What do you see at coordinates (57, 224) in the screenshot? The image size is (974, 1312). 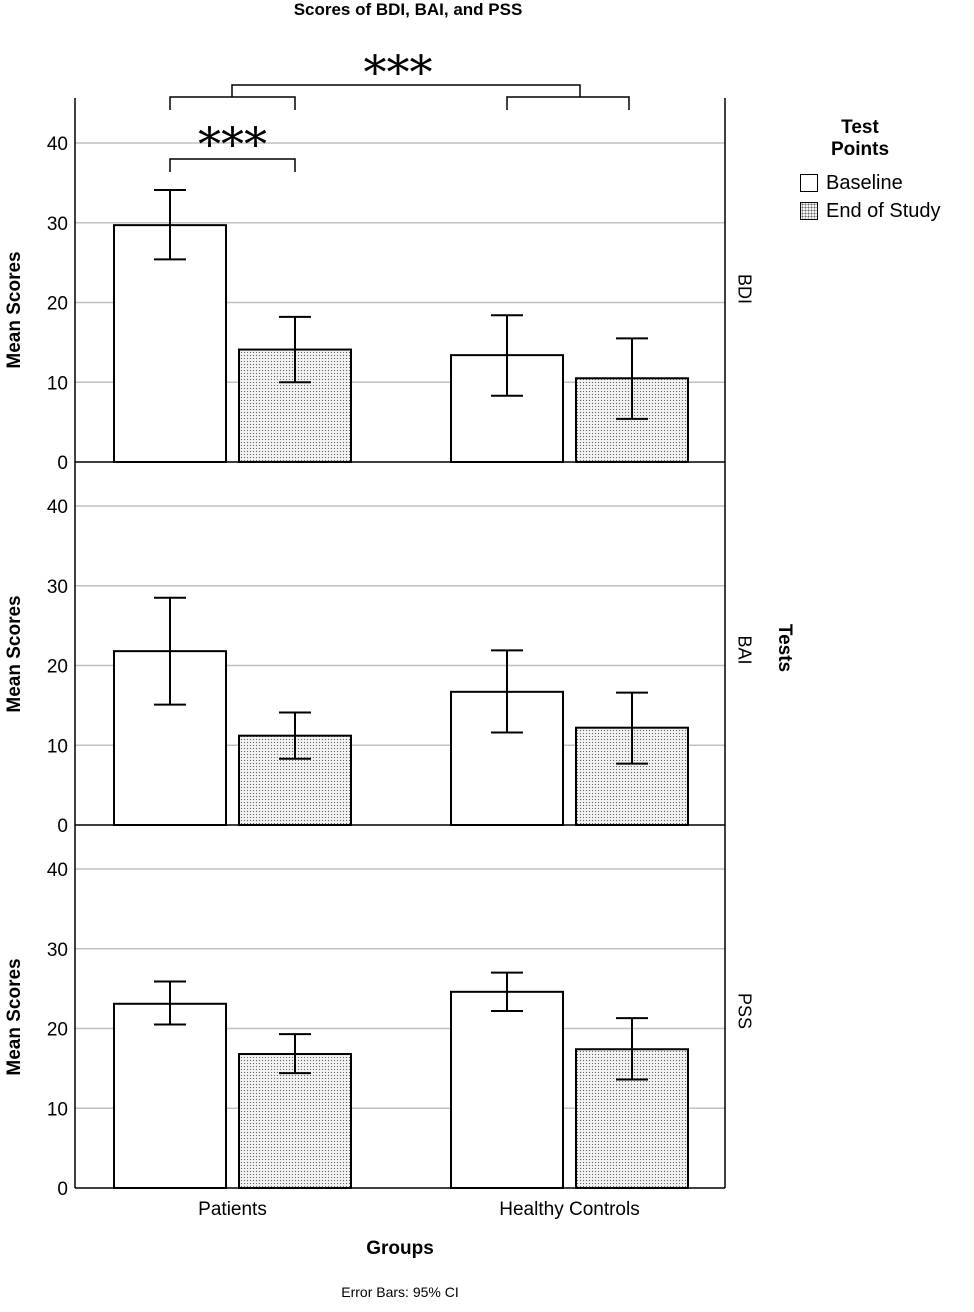 I see `y-tick-label-bdi-30: 30` at bounding box center [57, 224].